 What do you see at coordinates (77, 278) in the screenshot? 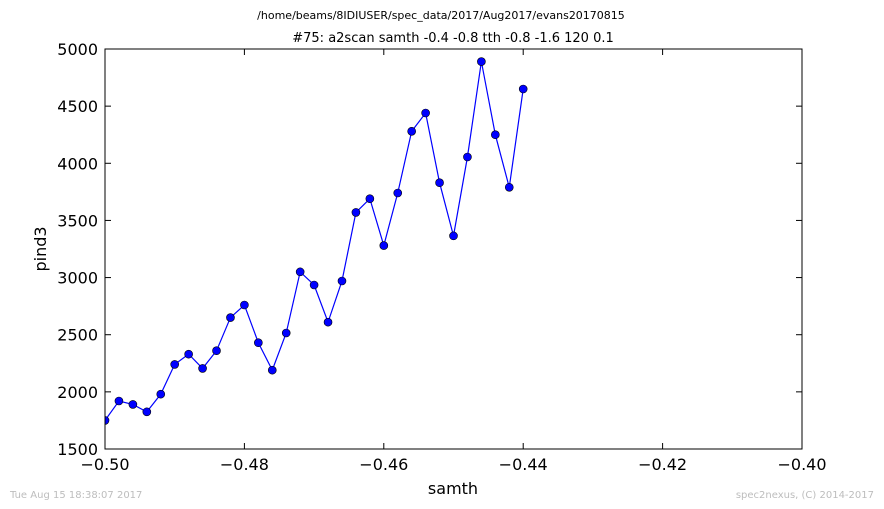
I see `y-tick-label: 3000` at bounding box center [77, 278].